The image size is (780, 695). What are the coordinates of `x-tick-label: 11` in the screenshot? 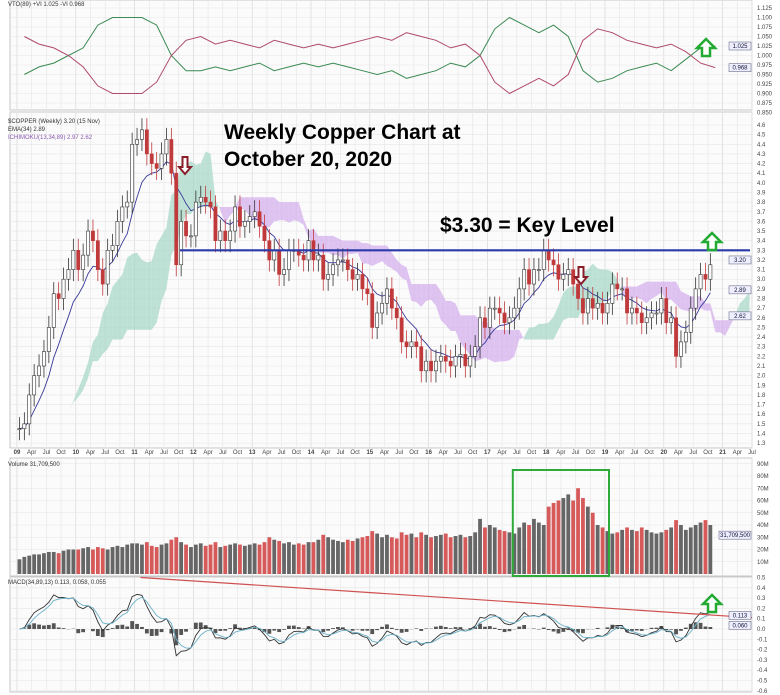 It's located at (134, 453).